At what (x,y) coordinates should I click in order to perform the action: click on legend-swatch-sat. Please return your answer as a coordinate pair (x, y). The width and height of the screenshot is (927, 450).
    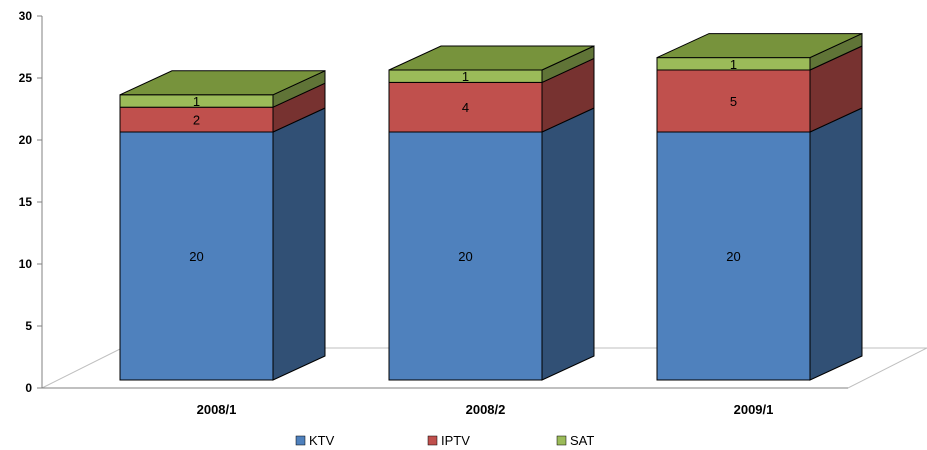
    Looking at the image, I should click on (561, 440).